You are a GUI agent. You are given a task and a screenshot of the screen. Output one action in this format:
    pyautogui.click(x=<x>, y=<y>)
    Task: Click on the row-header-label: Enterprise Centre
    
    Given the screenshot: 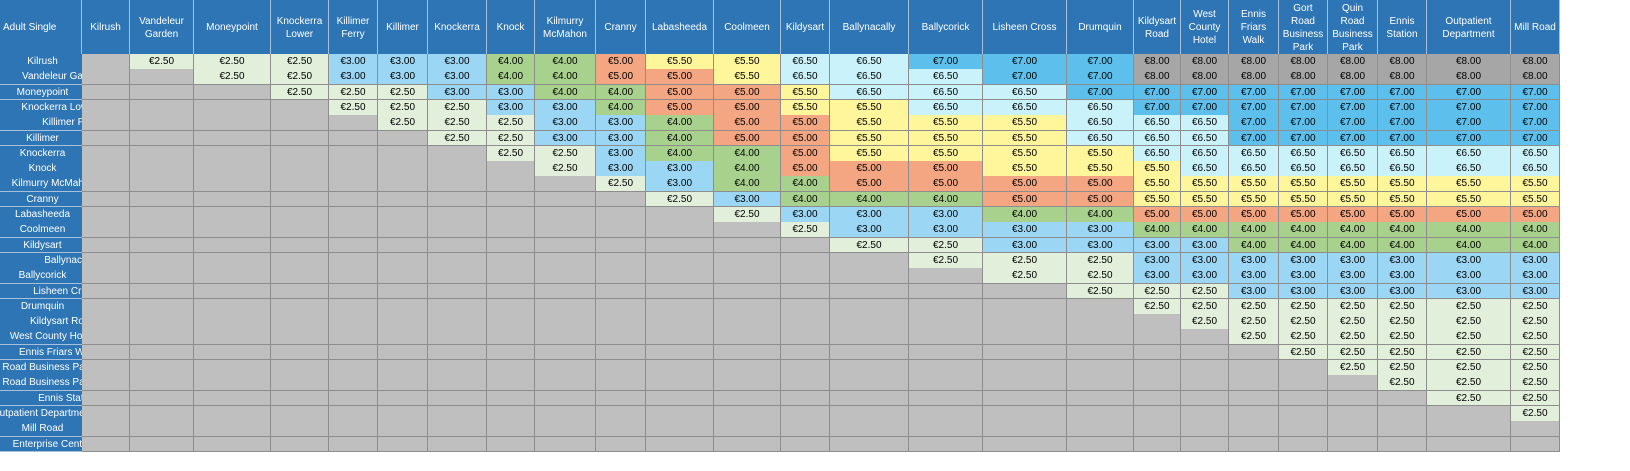 What is the action you would take?
    pyautogui.click(x=49, y=444)
    